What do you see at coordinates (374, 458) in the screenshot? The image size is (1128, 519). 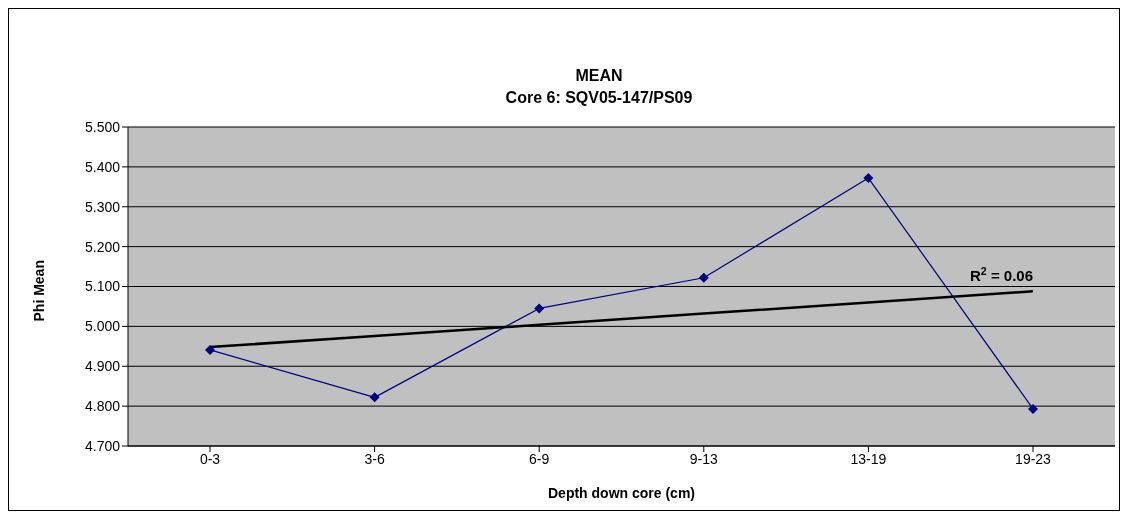 I see `x-tick-label: 3-6` at bounding box center [374, 458].